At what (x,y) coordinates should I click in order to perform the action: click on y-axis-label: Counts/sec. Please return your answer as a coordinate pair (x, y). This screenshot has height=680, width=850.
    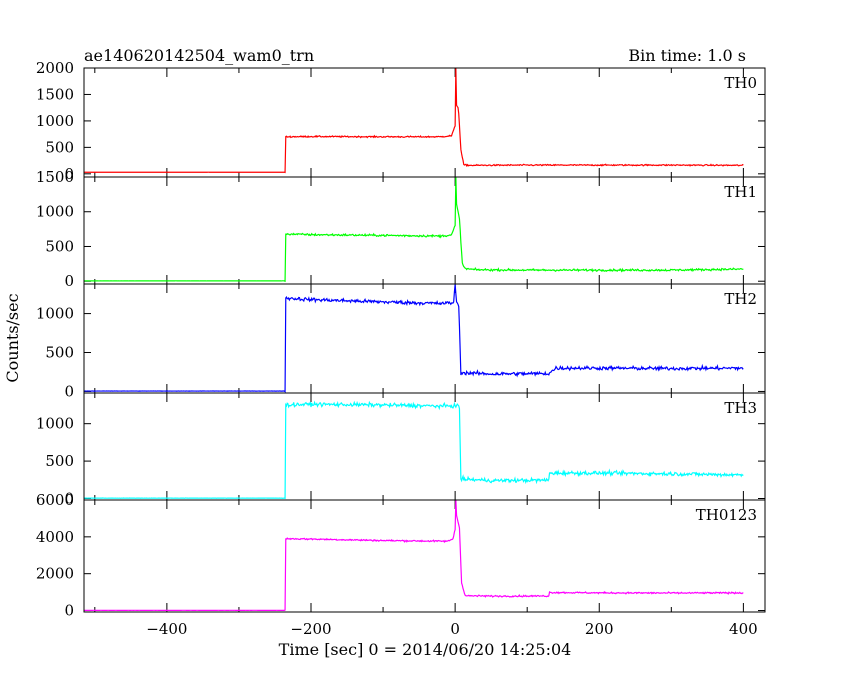
    Looking at the image, I should click on (12, 337).